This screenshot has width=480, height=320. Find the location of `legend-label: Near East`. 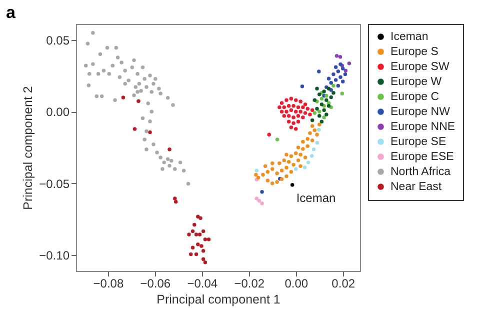

legend-label: Near East is located at coordinates (416, 186).